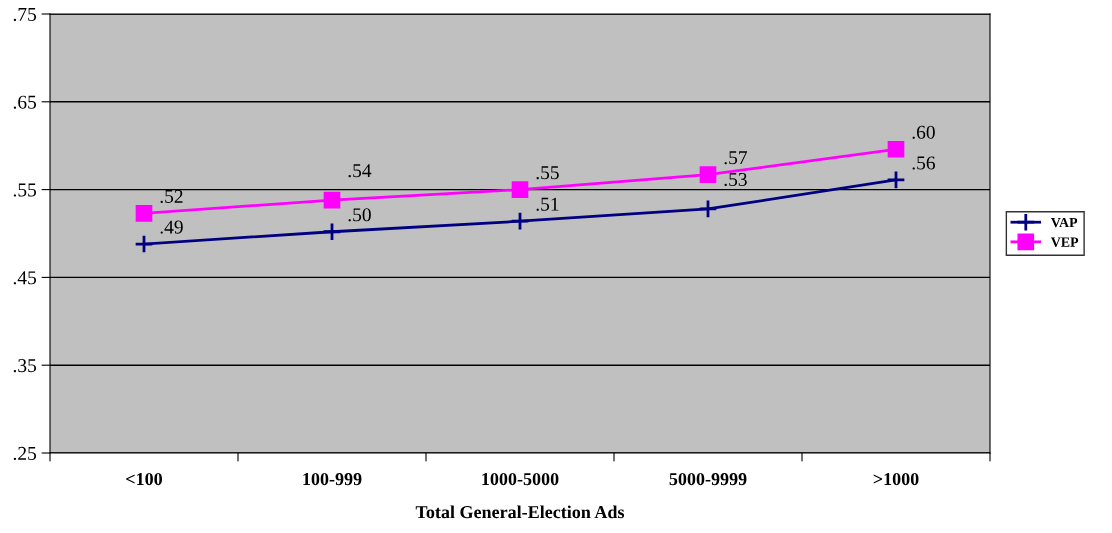 This screenshot has width=1112, height=533. What do you see at coordinates (520, 512) in the screenshot?
I see `x-axis-title: Total General-Election Ads` at bounding box center [520, 512].